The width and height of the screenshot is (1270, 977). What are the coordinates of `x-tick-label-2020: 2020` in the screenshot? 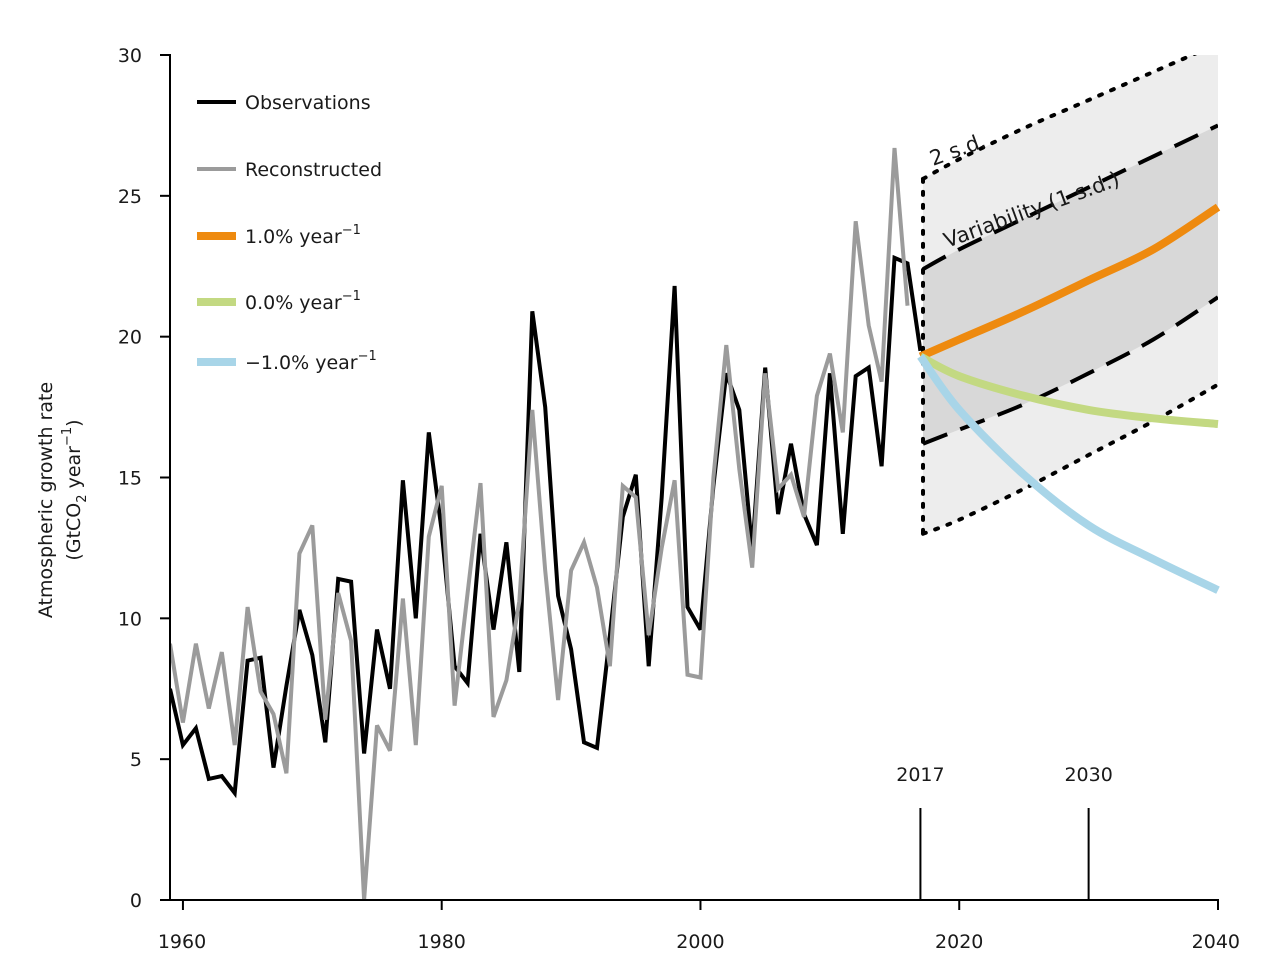 It's located at (959, 942).